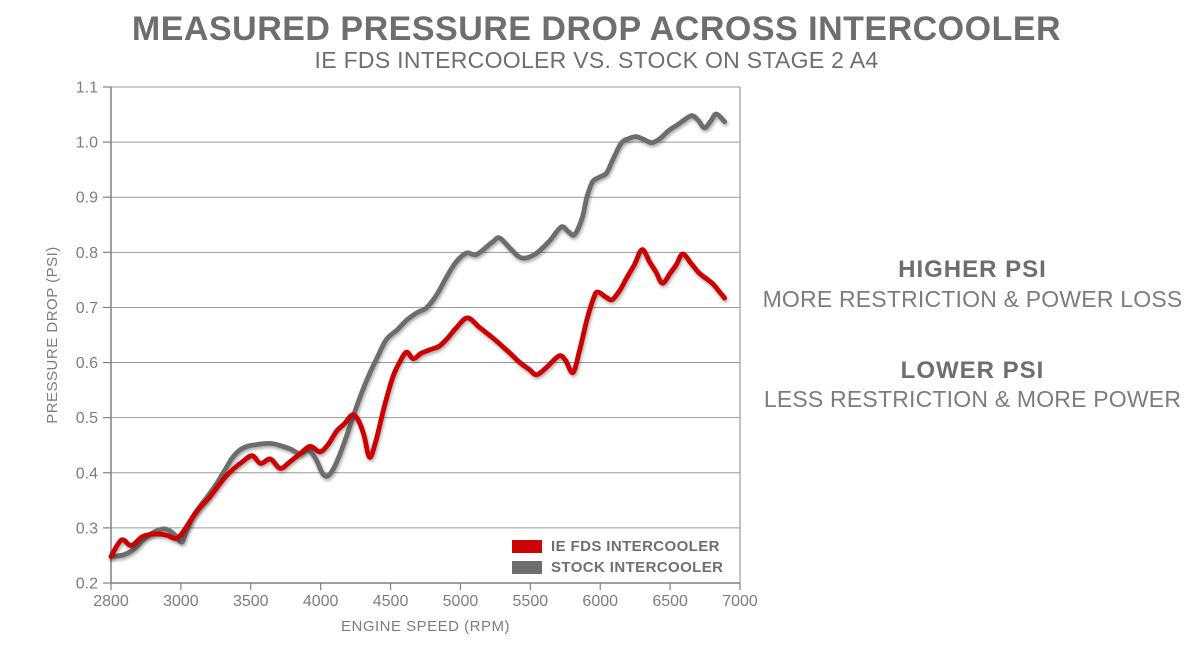 The width and height of the screenshot is (1193, 652). Describe the element at coordinates (740, 601) in the screenshot. I see `x-tick-label: 7000` at that location.